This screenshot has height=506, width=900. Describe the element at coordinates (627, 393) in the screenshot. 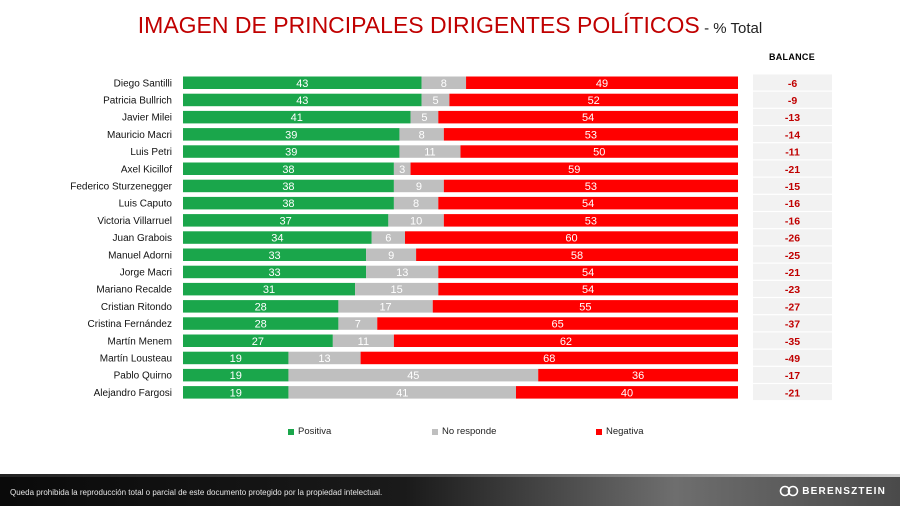

I see `data-label: 40` at that location.